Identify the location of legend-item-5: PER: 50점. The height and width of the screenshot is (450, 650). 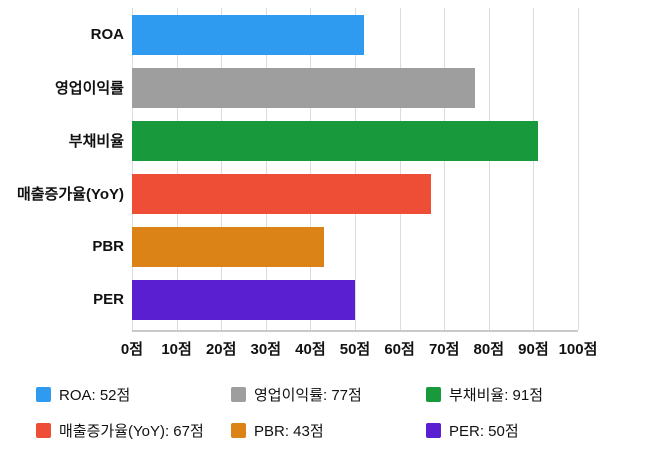
(523, 430).